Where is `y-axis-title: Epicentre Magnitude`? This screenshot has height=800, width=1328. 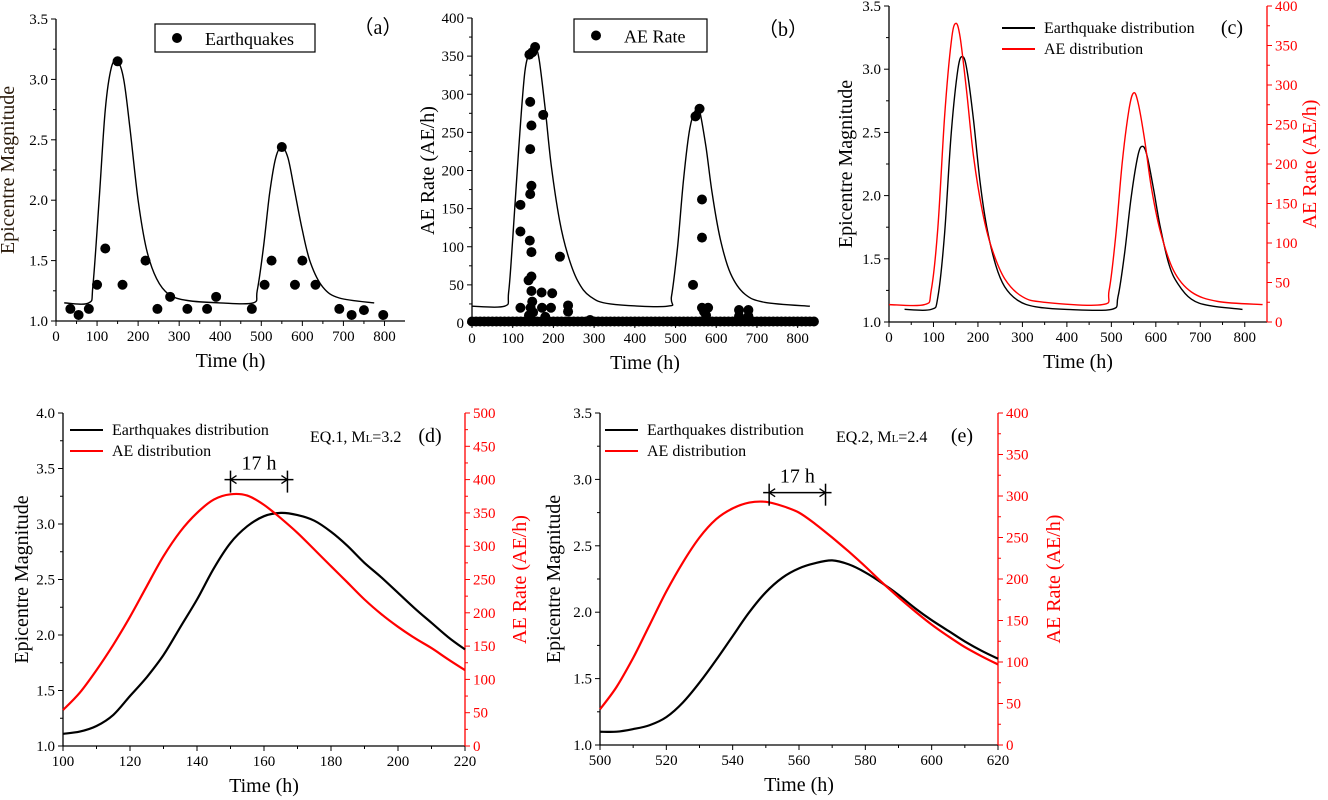 y-axis-title: Epicentre Magnitude is located at coordinates (22, 579).